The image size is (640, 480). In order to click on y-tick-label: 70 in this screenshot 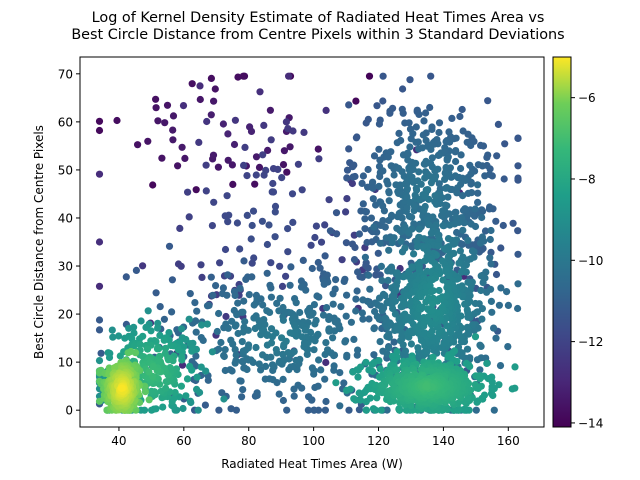, I will do `click(65, 74)`.